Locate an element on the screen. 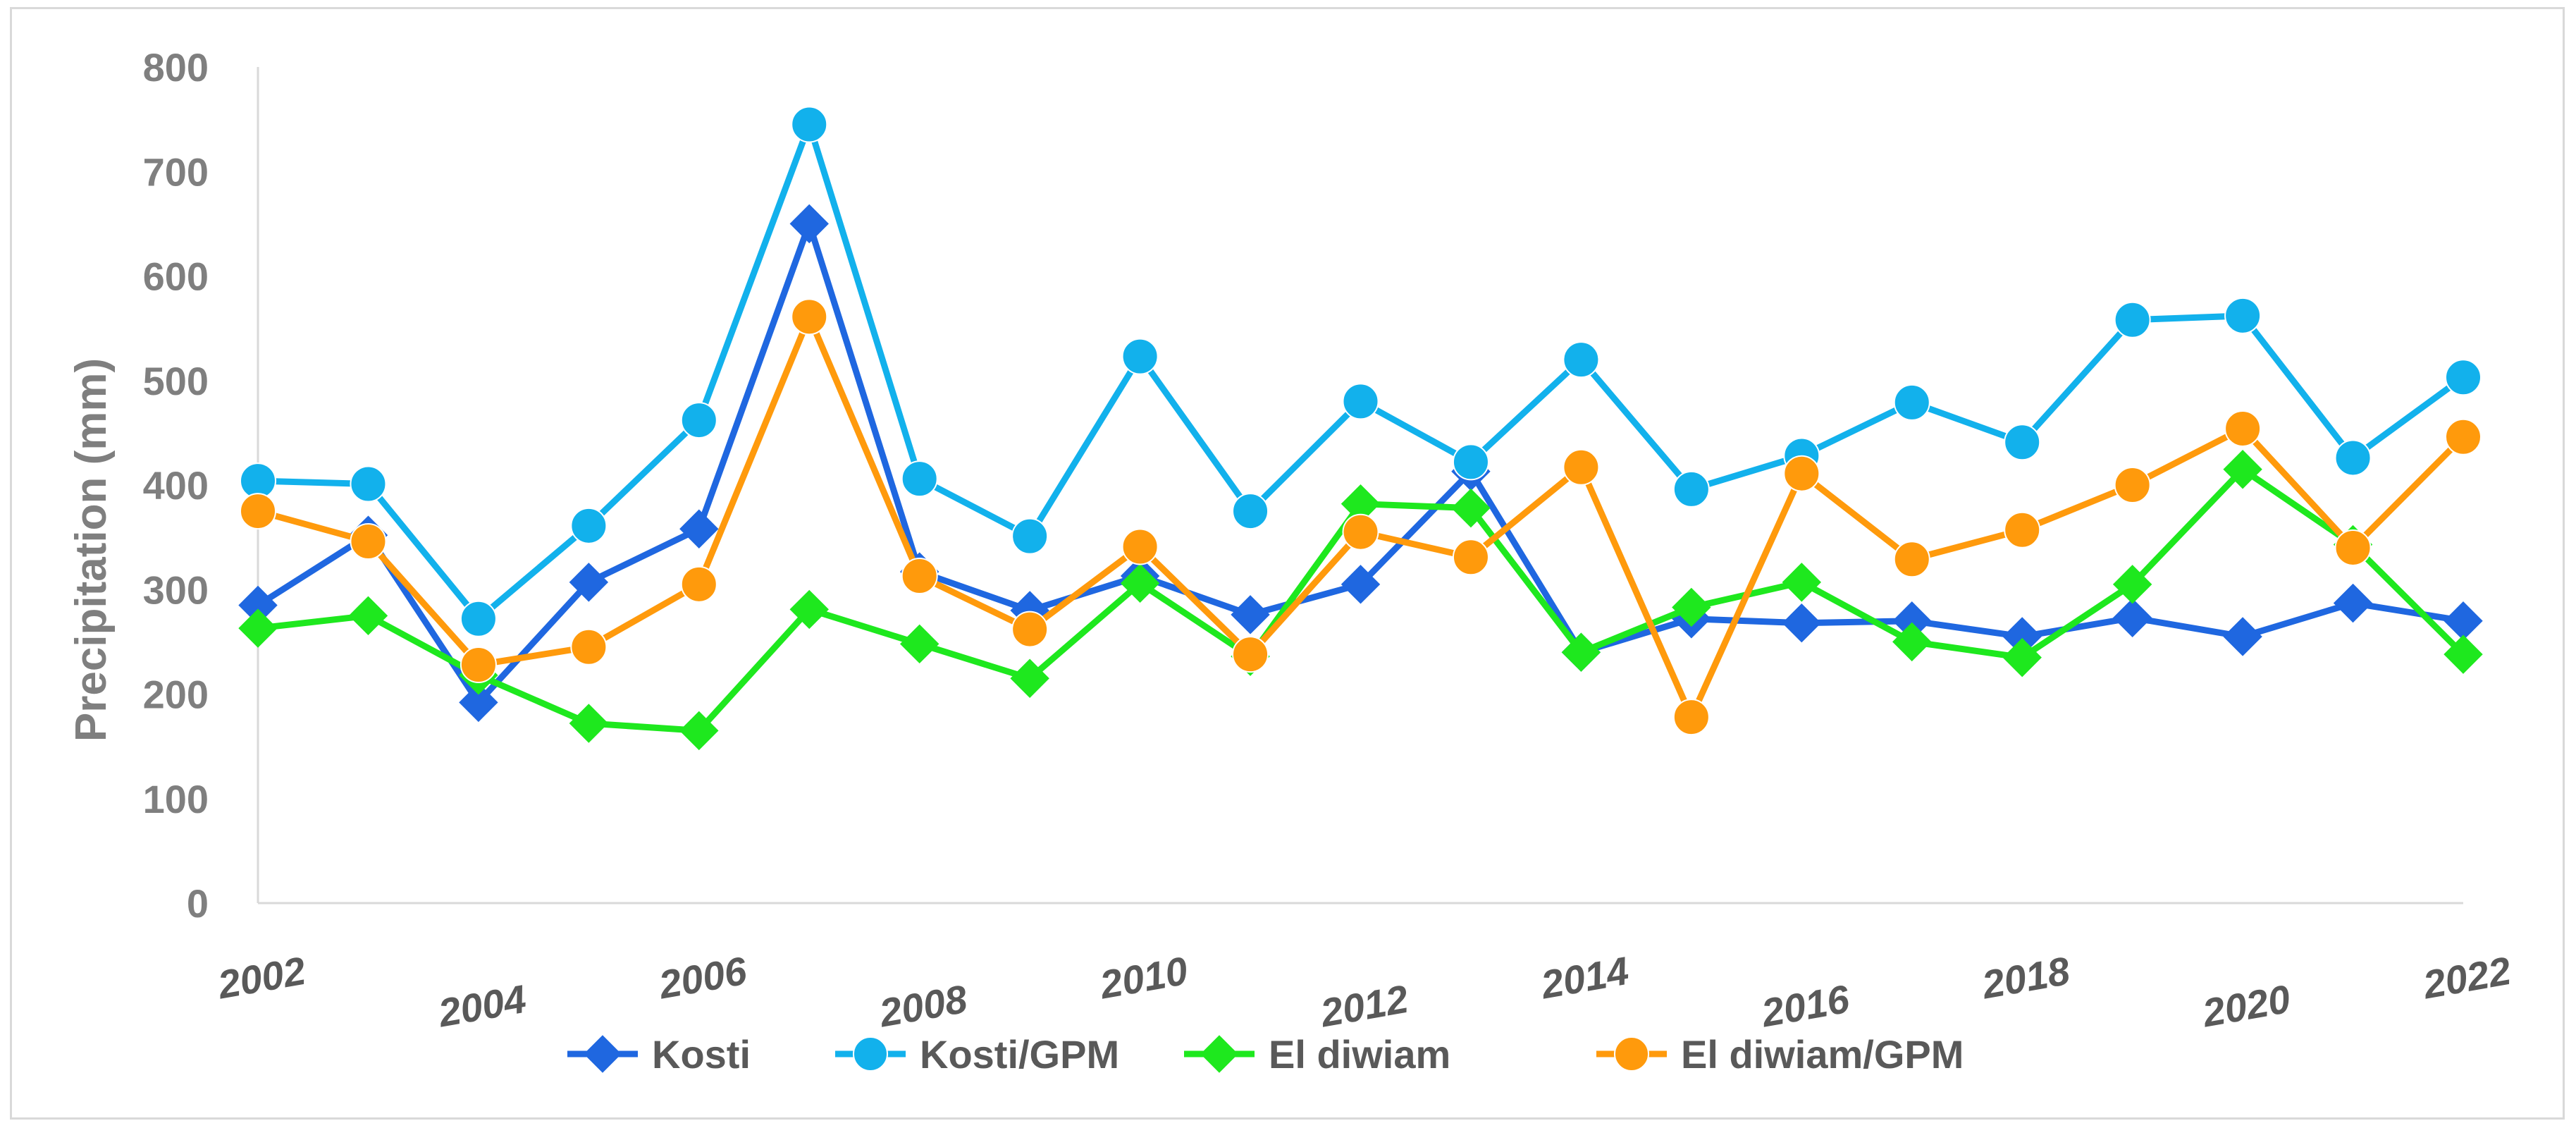  legend-label: El diwiam/GPM is located at coordinates (1823, 1054).